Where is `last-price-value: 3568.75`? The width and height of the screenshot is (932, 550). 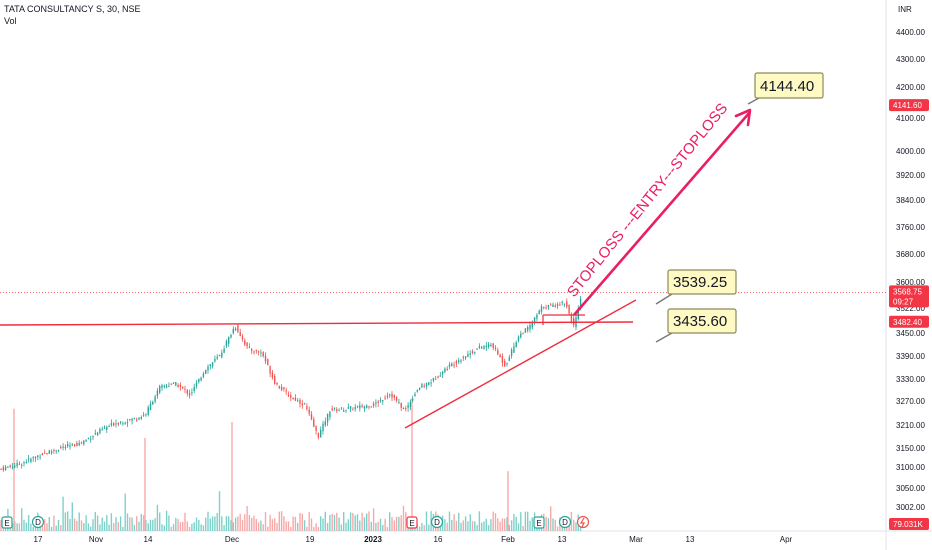 last-price-value: 3568.75 is located at coordinates (907, 291).